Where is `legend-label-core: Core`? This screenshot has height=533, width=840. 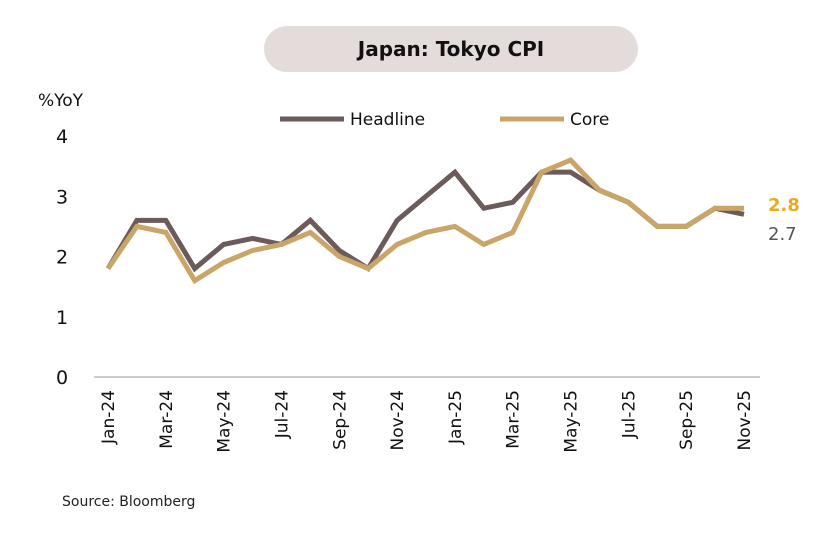 legend-label-core: Core is located at coordinates (589, 120).